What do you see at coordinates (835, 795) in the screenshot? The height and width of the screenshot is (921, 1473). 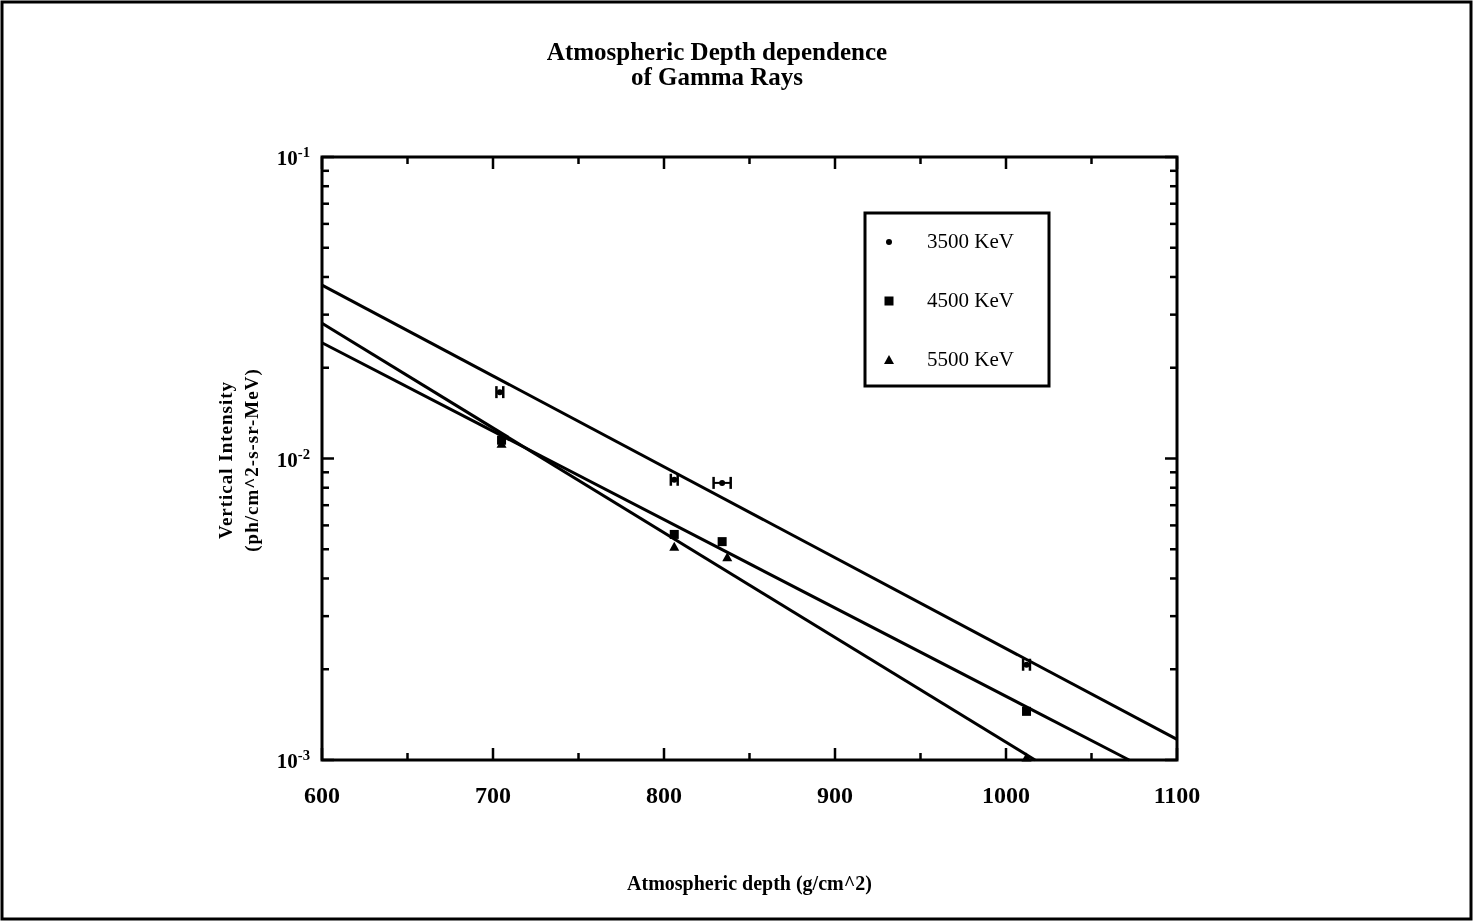 I see `x-tick-label: 900` at bounding box center [835, 795].